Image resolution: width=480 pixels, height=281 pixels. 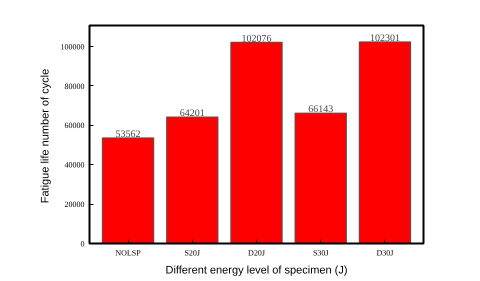 What do you see at coordinates (385, 38) in the screenshot?
I see `data-label: 102301` at bounding box center [385, 38].